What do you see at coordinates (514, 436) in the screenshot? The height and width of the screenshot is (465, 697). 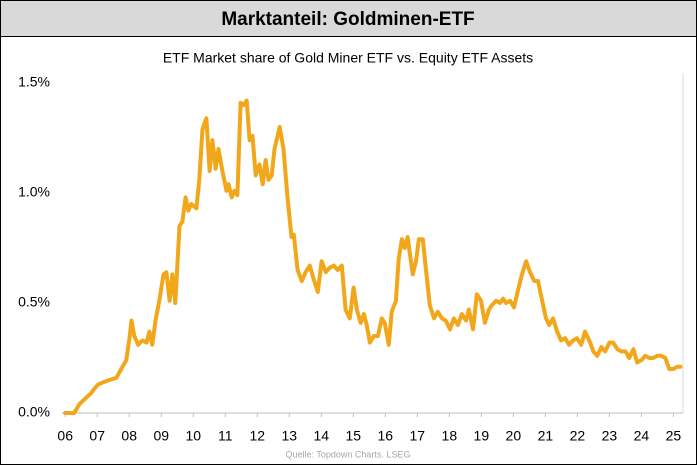 I see `x-tick-label: 20` at bounding box center [514, 436].